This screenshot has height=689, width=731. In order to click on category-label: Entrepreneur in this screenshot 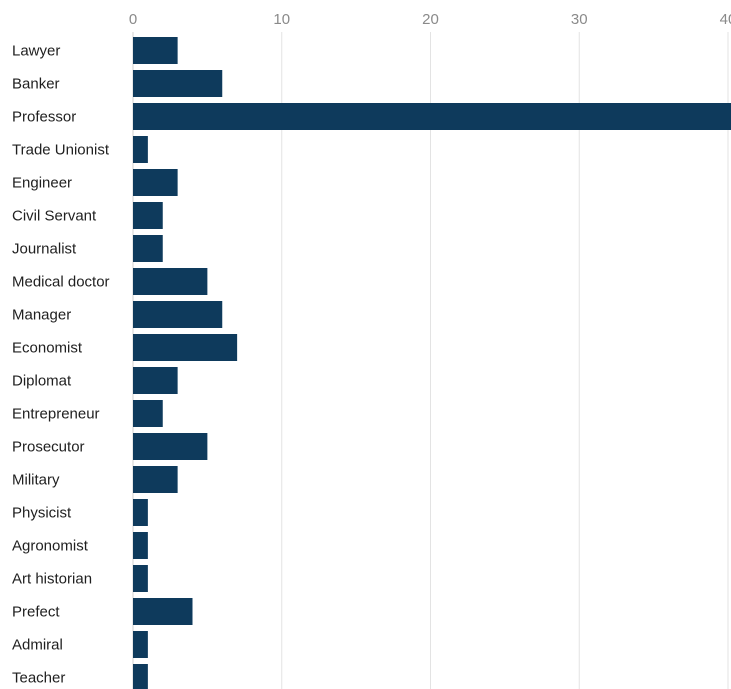, I will do `click(56, 414)`.